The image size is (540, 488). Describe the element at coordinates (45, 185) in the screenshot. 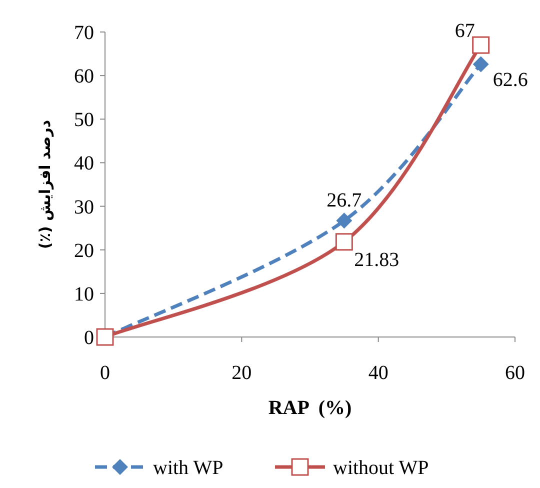

I see `y-axis-title: درصد افزایش (٪)` at that location.